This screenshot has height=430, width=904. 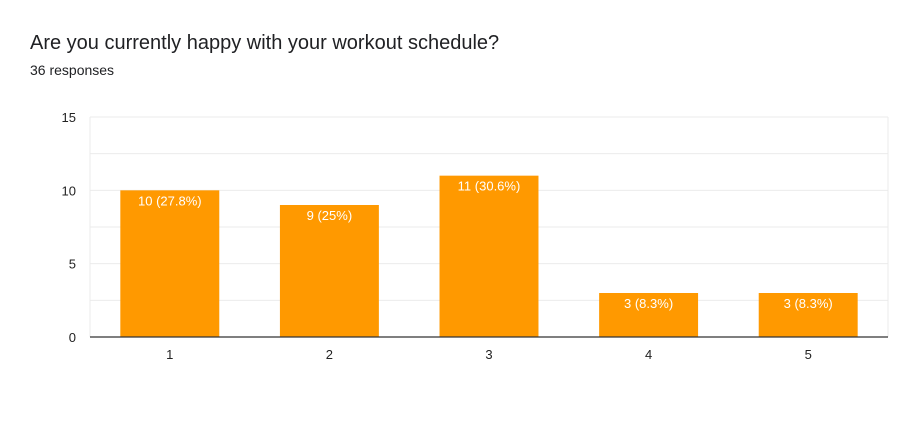 What do you see at coordinates (648, 354) in the screenshot?
I see `x-tick-label: 4` at bounding box center [648, 354].